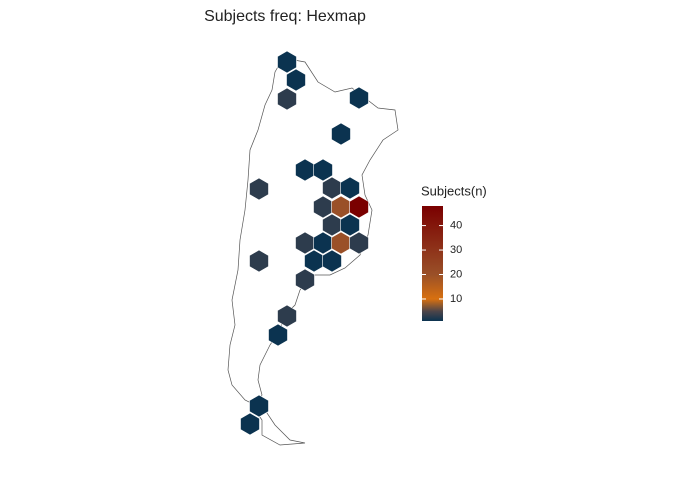  I want to click on colorbar-tick-label: 30, so click(456, 250).